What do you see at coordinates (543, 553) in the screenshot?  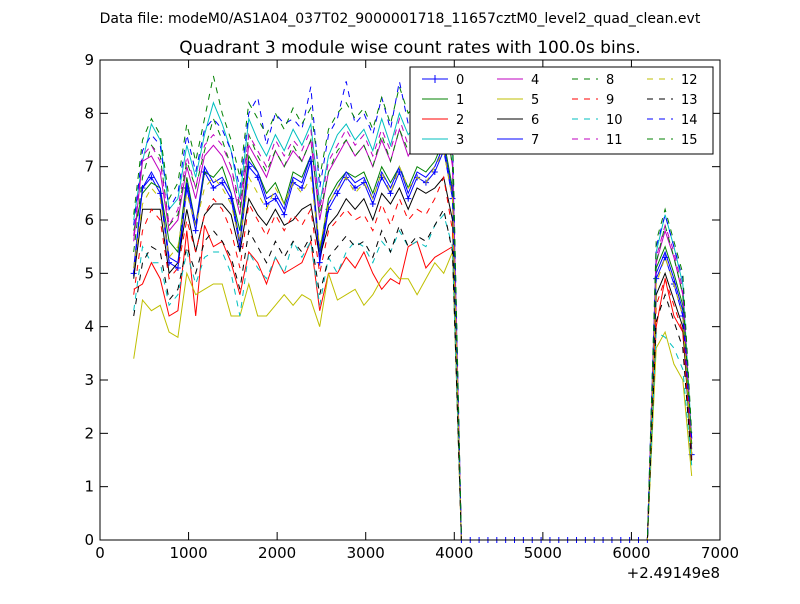 I see `x-tick-label: 5000` at bounding box center [543, 553].